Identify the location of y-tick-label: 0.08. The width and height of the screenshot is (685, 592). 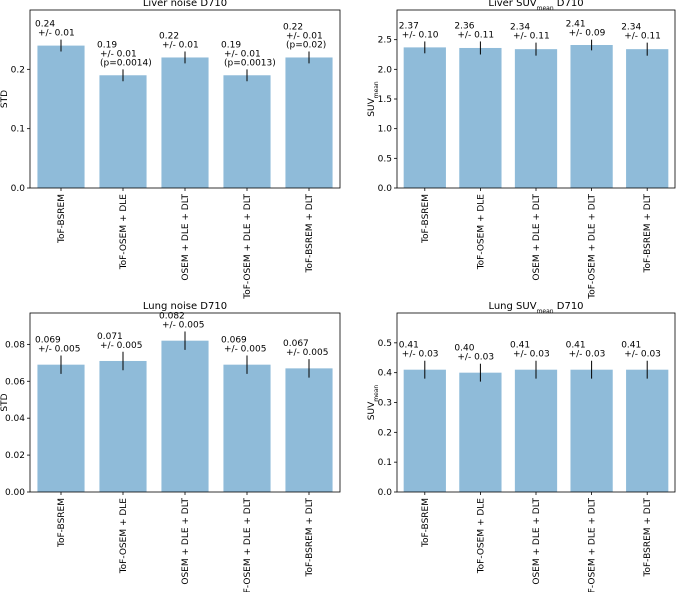
(15, 345).